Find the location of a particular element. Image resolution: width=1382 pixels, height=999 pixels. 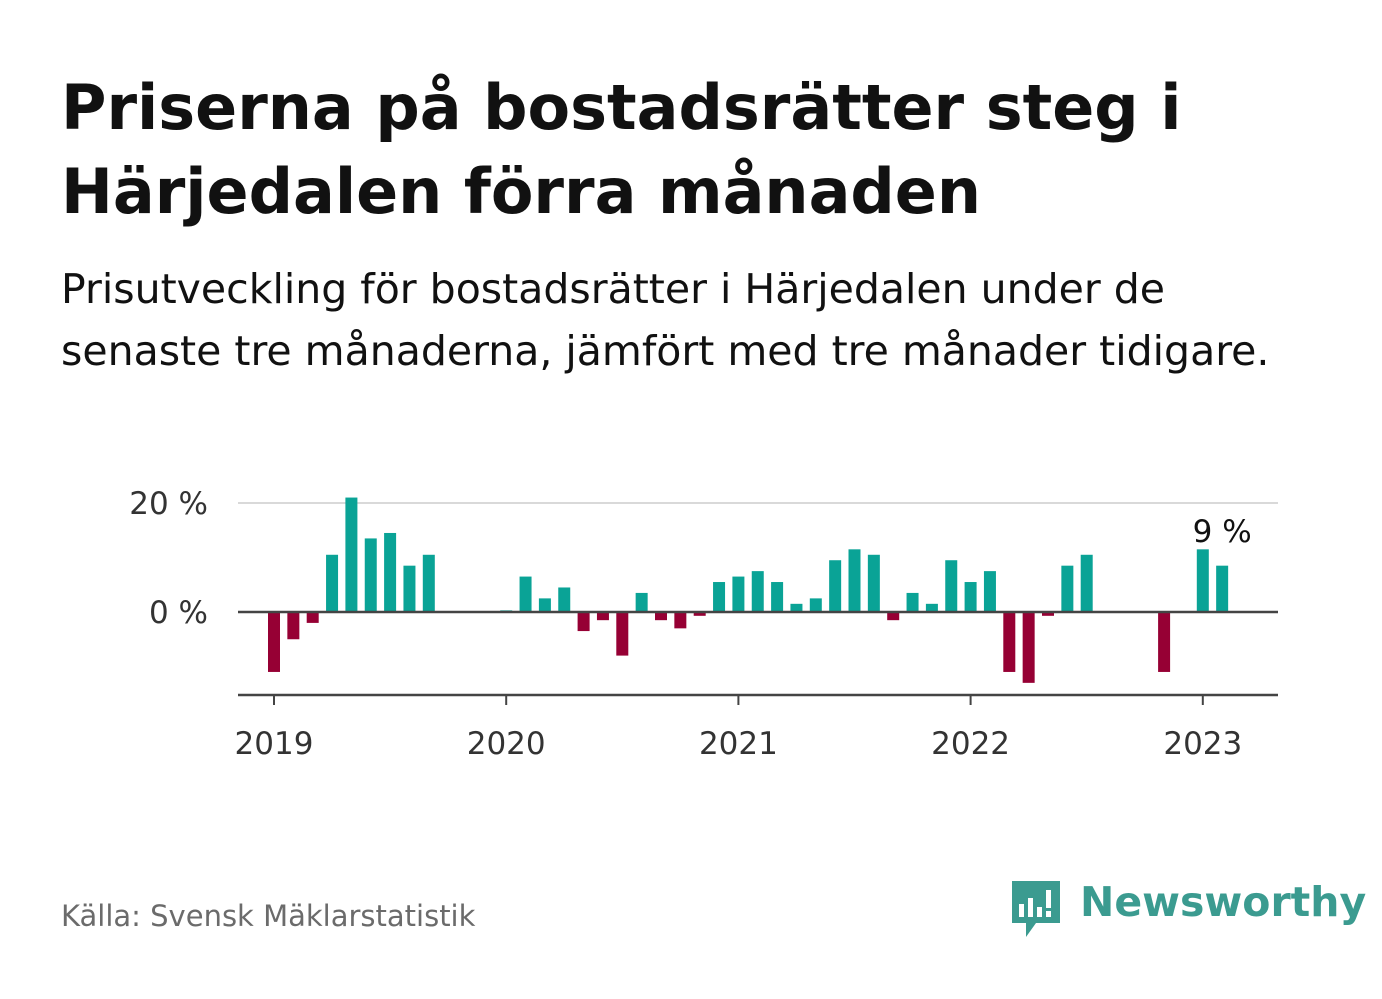

y-tick-label: 0 % is located at coordinates (178, 613).